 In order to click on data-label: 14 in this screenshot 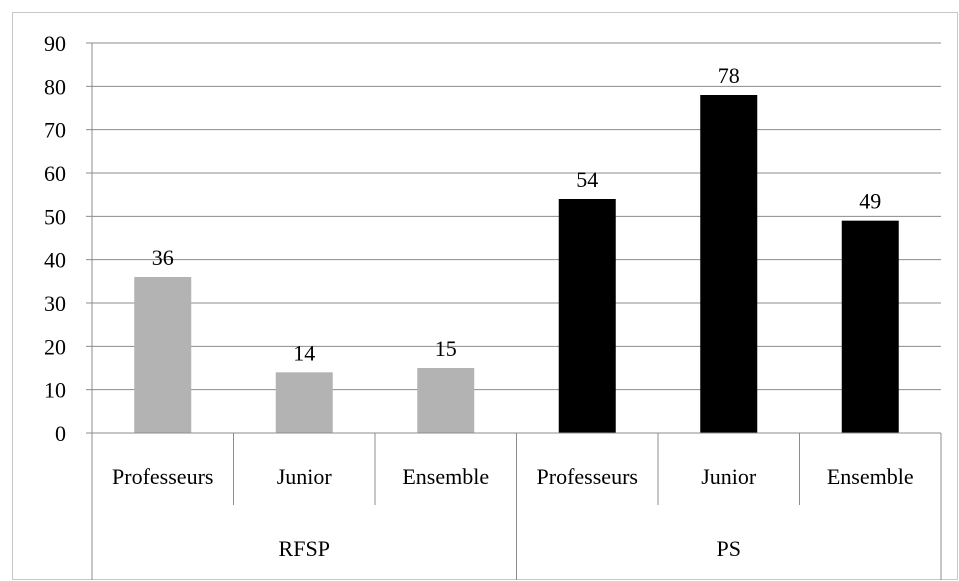, I will do `click(304, 352)`.